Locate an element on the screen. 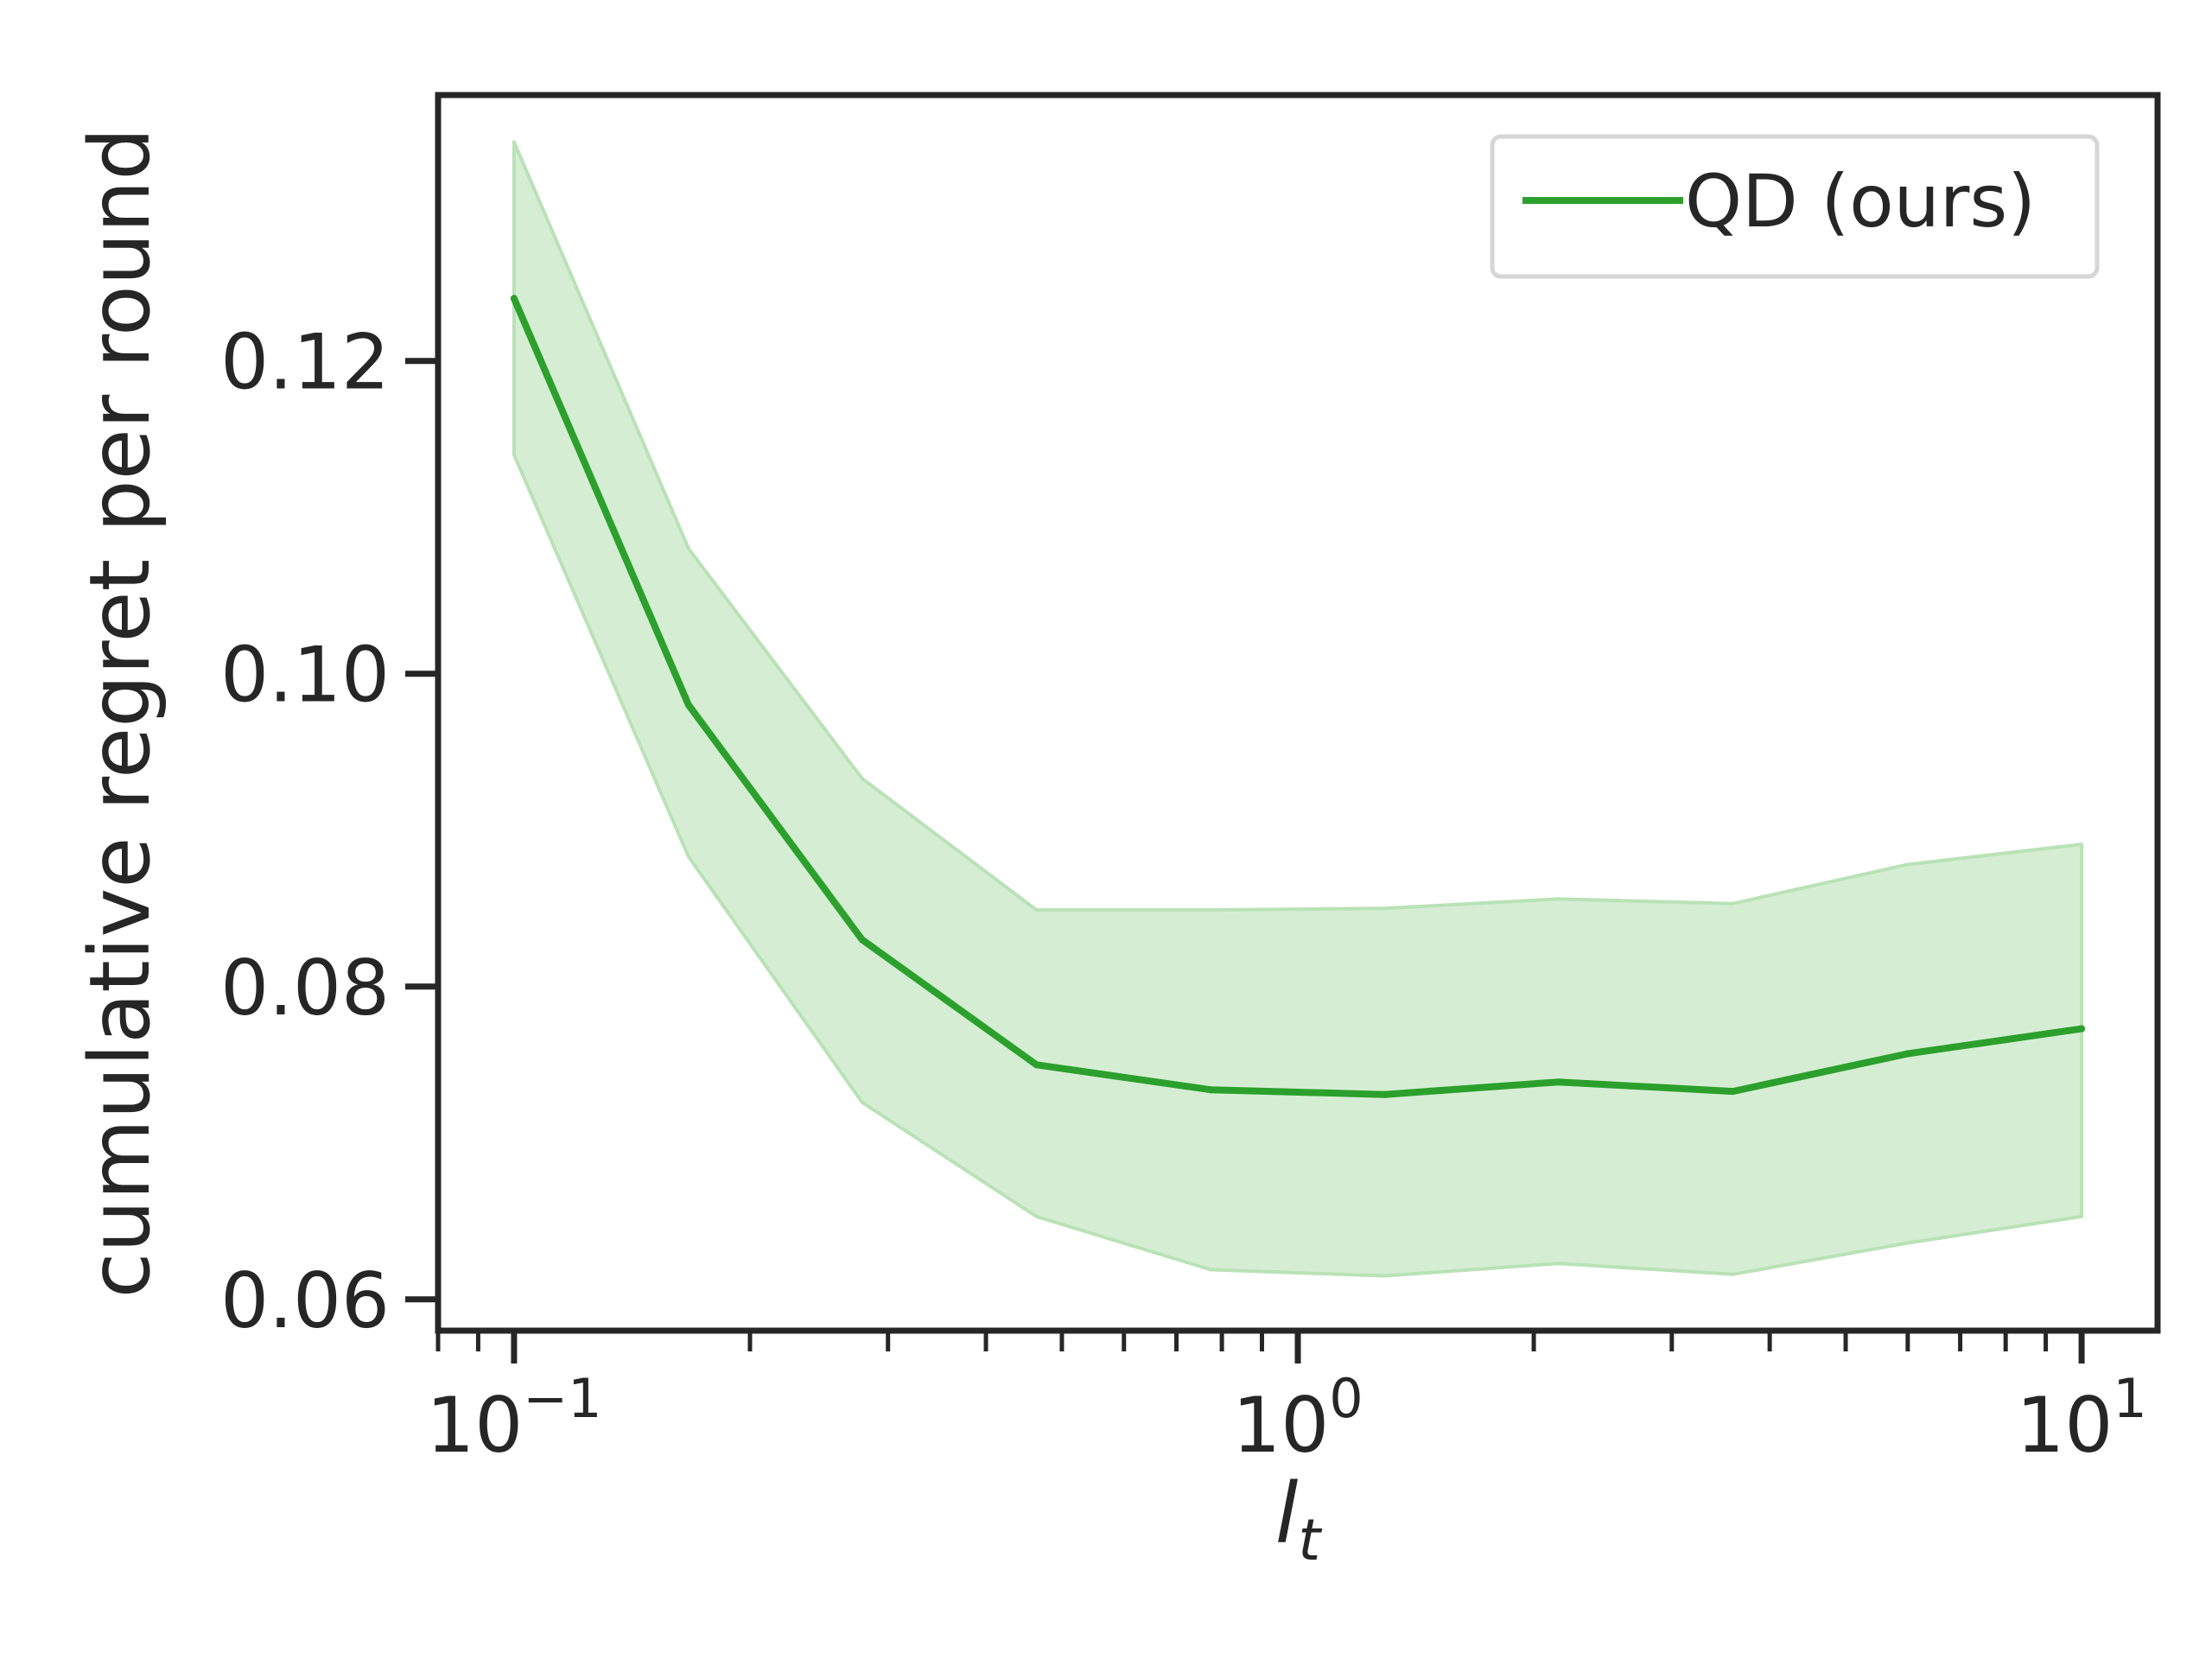 The width and height of the screenshot is (2212, 1659). x-tick-label-1: 10⁰ is located at coordinates (1297, 1418).